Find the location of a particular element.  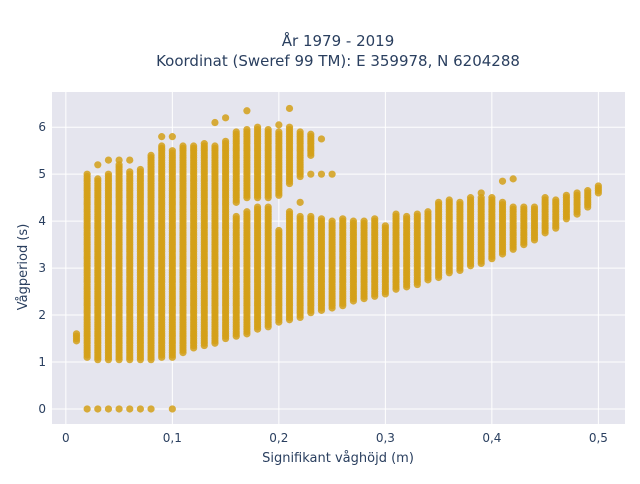

x-axis-title: Signifikant våghöjd (m) is located at coordinates (338, 458).